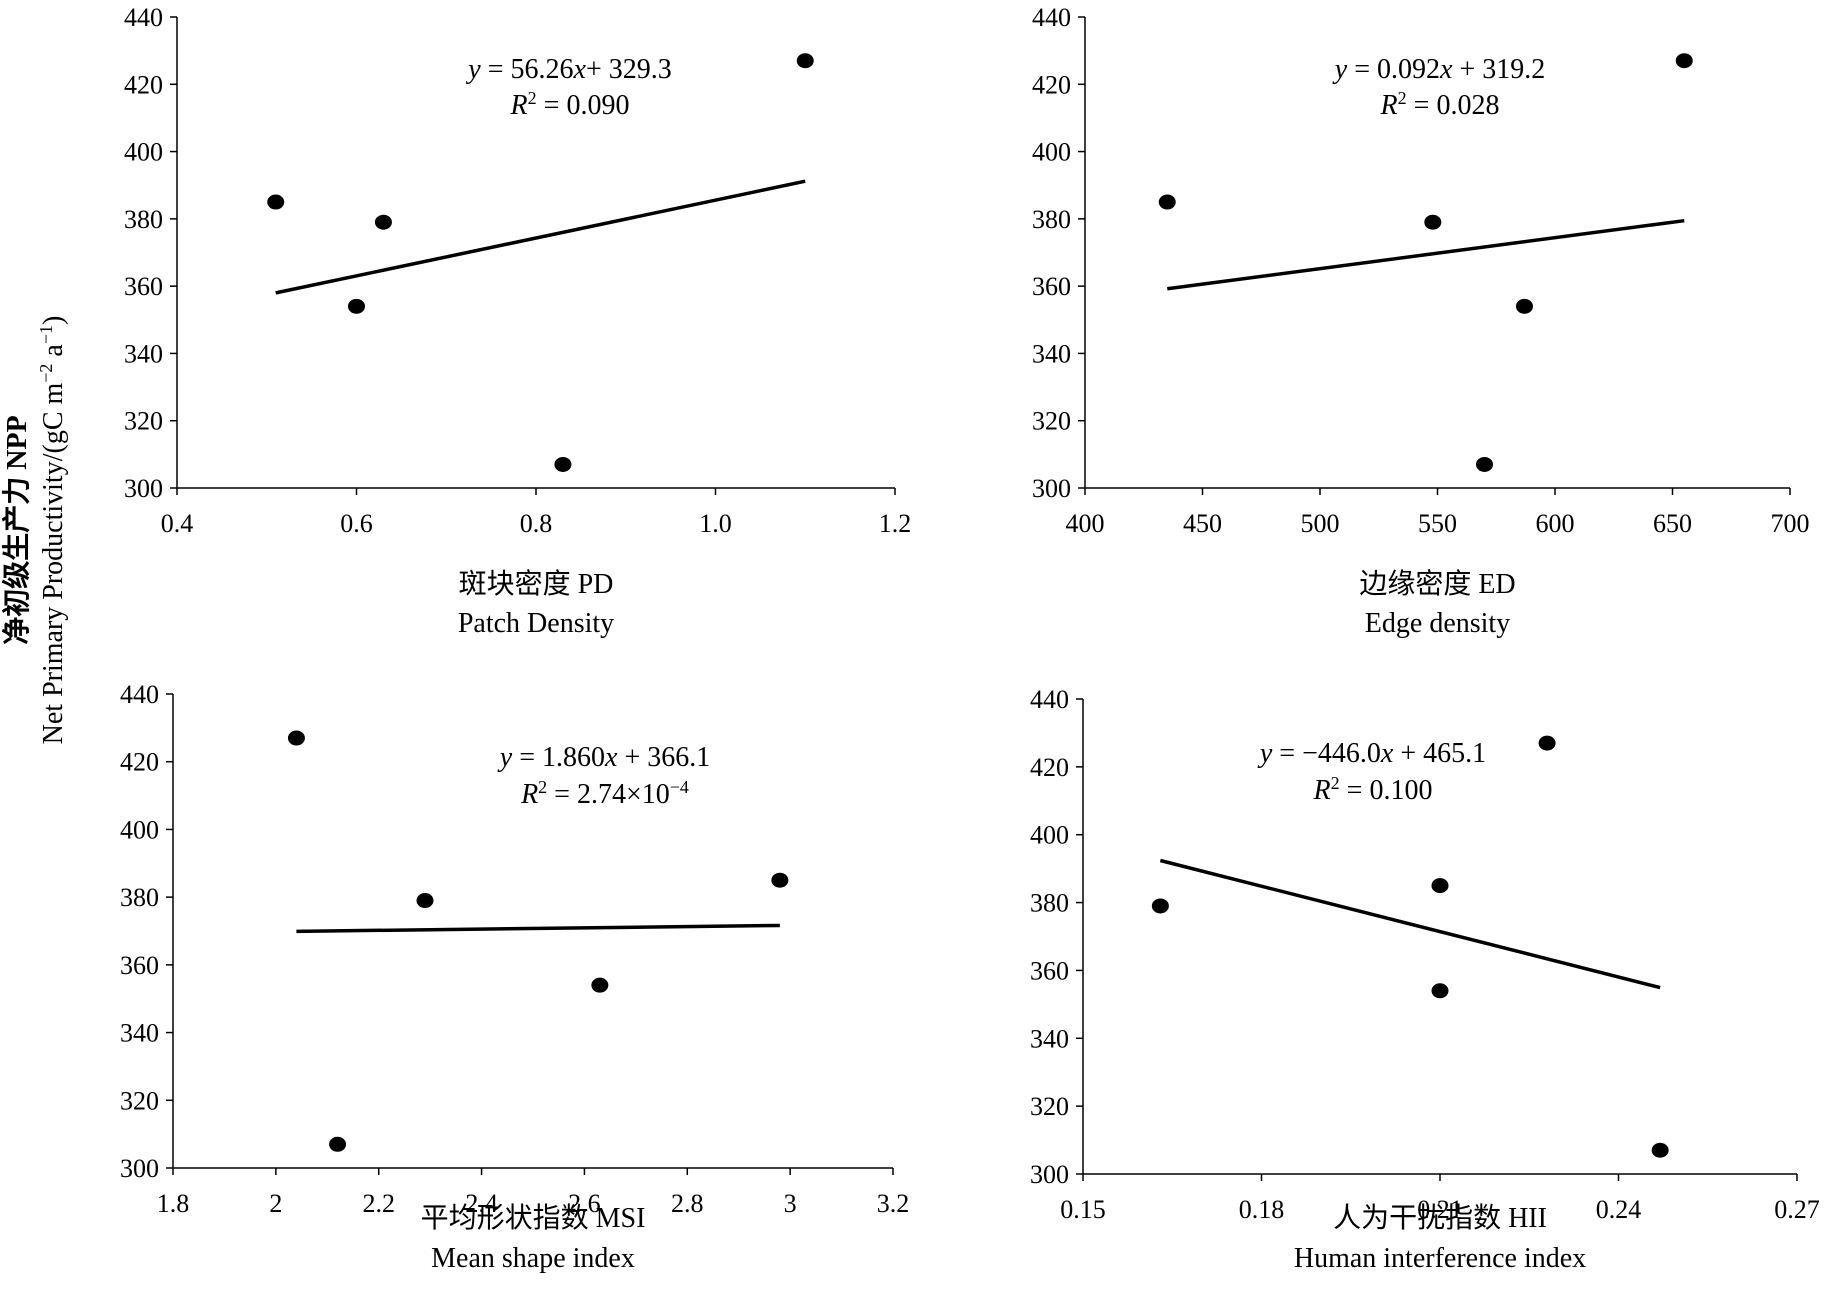  Describe the element at coordinates (356, 523) in the screenshot. I see `x-tick-label: 0.6` at that location.